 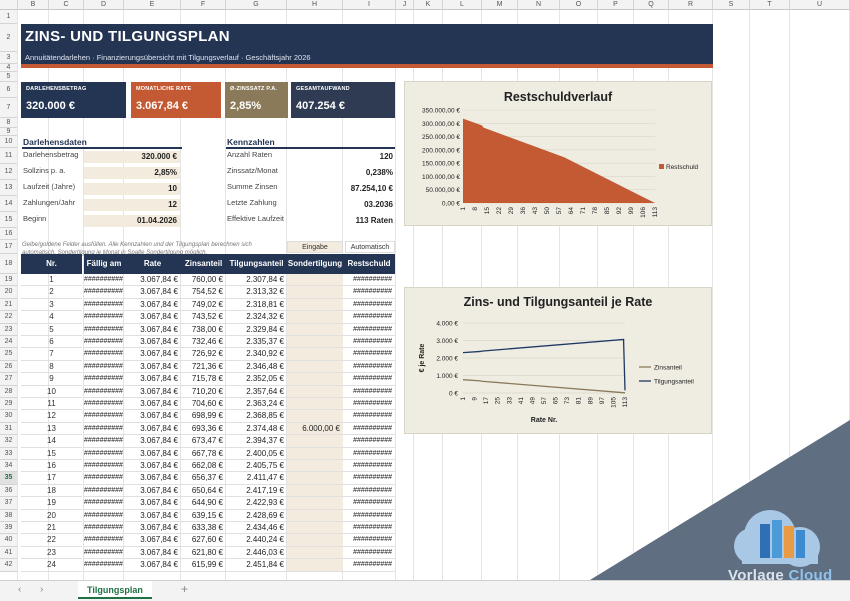 What do you see at coordinates (51, 528) in the screenshot?
I see `table-cell-nr: 21` at bounding box center [51, 528].